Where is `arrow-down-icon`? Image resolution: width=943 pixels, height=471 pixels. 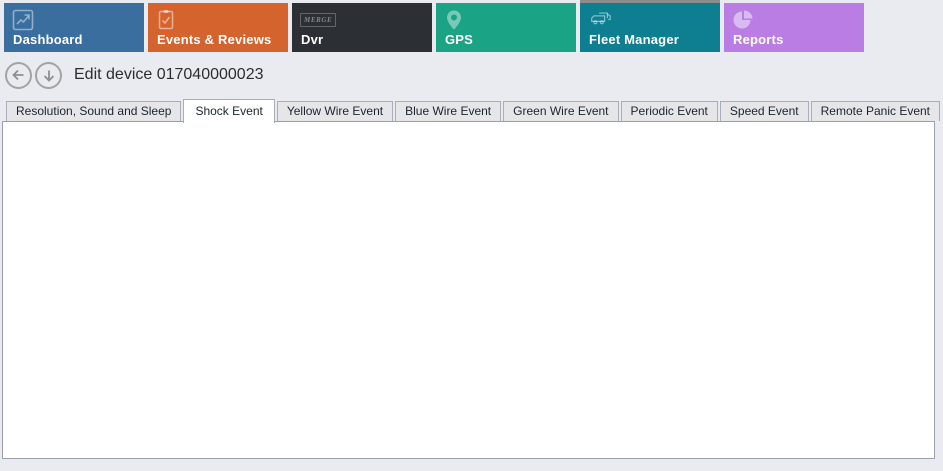 arrow-down-icon is located at coordinates (48, 76).